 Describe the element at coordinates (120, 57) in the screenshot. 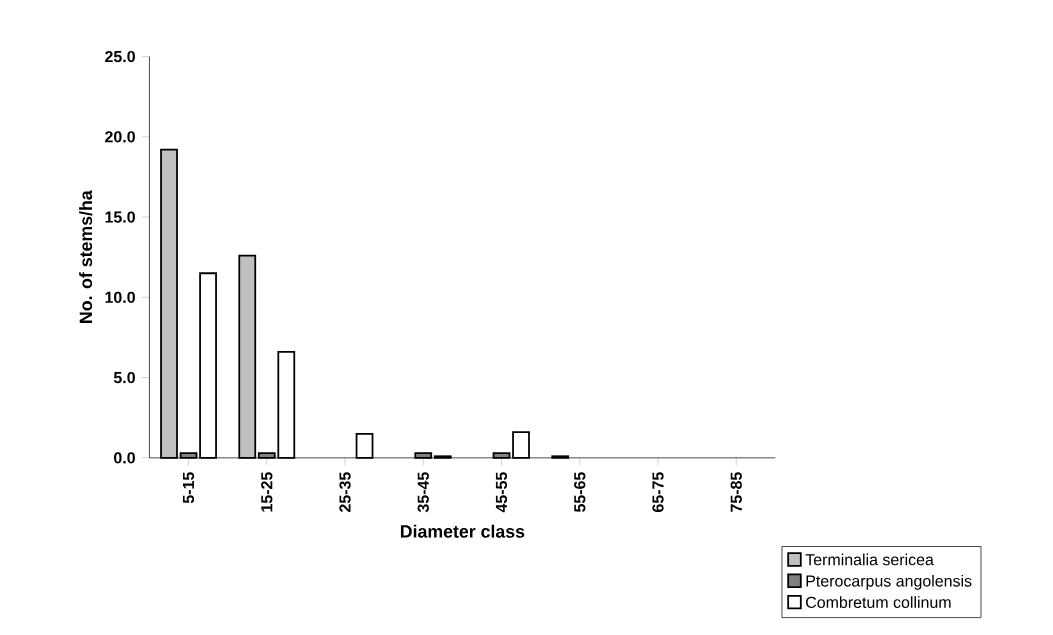

I see `y-tick-label: 25.0` at that location.